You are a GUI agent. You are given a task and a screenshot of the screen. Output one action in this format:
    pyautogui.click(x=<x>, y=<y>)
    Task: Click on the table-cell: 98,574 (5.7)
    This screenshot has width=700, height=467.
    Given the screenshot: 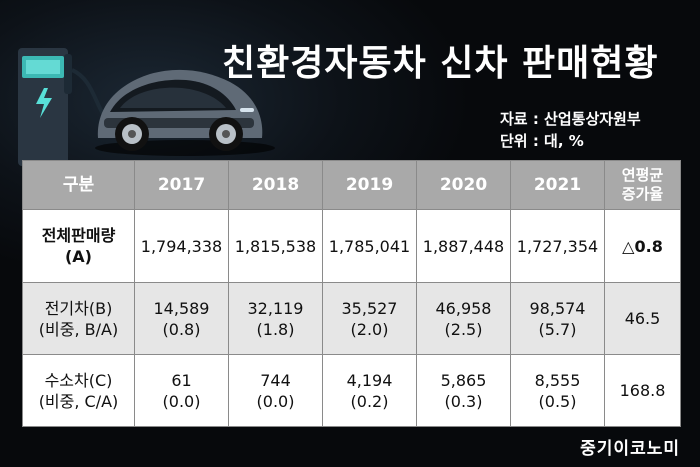 What is the action you would take?
    pyautogui.click(x=557, y=318)
    